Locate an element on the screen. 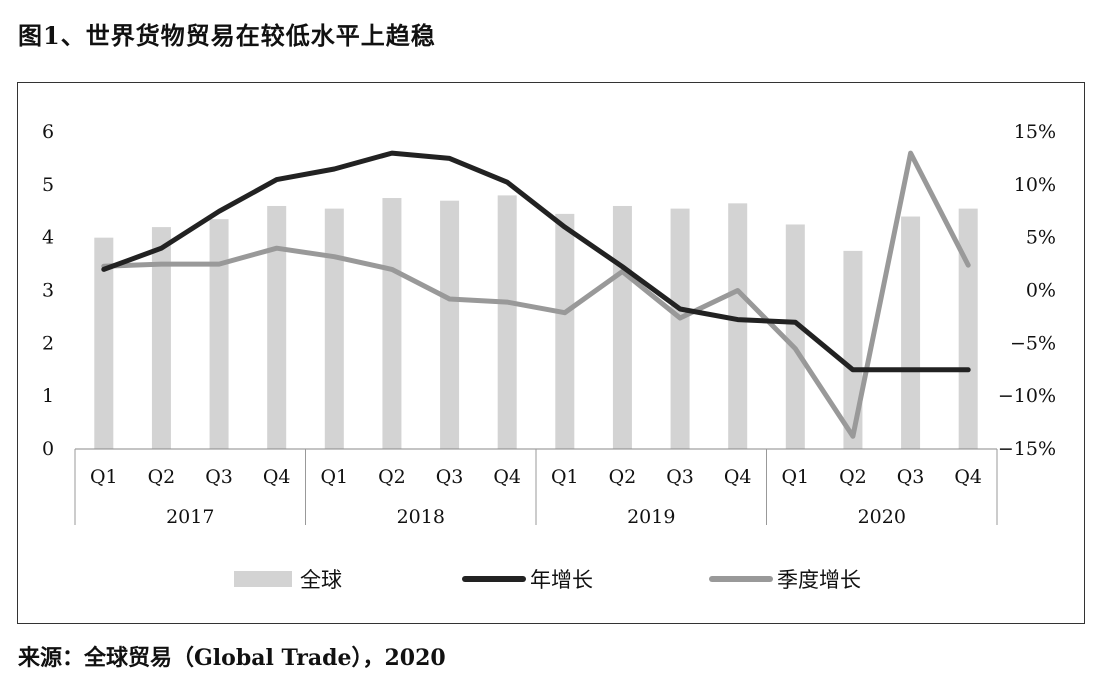 This screenshot has height=696, width=1100. right-axis-tick-label: −5% is located at coordinates (1033, 343).